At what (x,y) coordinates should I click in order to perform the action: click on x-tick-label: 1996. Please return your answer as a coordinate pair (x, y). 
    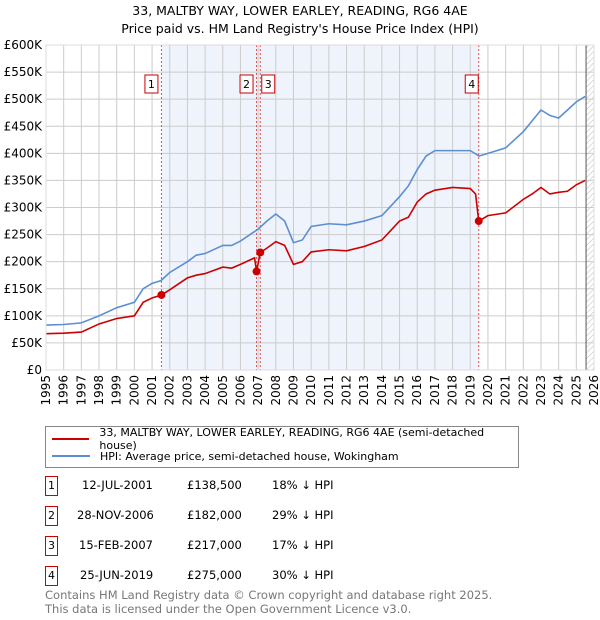
    Looking at the image, I should click on (64, 390).